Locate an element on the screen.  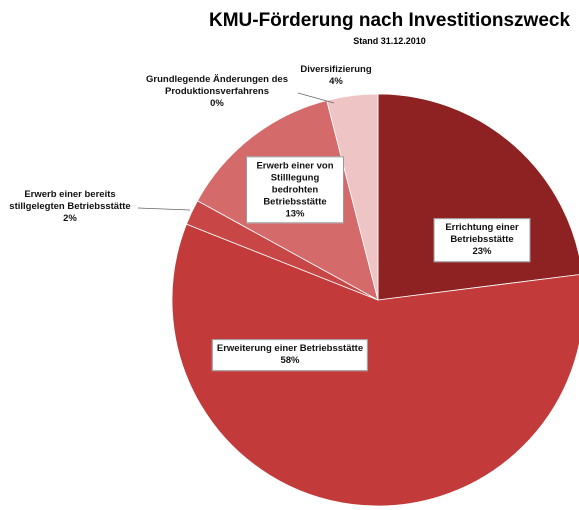
data-label: Diversifizierung 4% is located at coordinates (335, 76).